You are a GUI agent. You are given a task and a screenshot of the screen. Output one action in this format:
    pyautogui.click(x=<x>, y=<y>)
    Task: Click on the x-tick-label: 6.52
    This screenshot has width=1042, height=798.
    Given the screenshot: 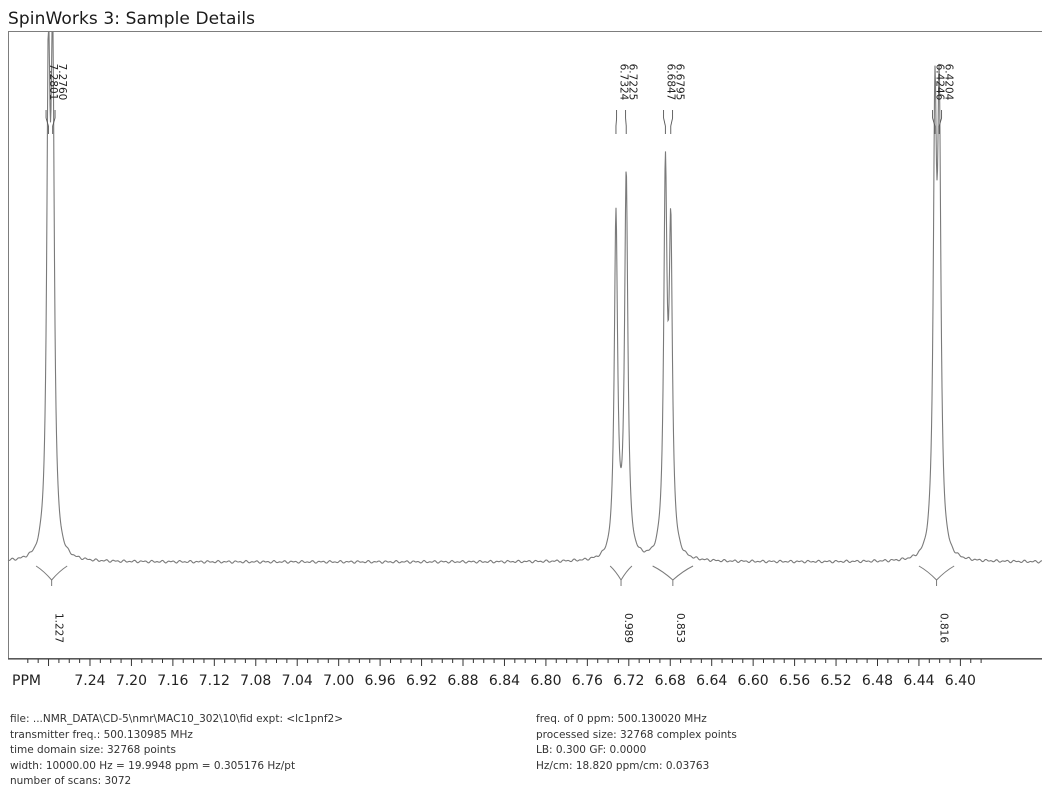 What is the action you would take?
    pyautogui.click(x=835, y=681)
    